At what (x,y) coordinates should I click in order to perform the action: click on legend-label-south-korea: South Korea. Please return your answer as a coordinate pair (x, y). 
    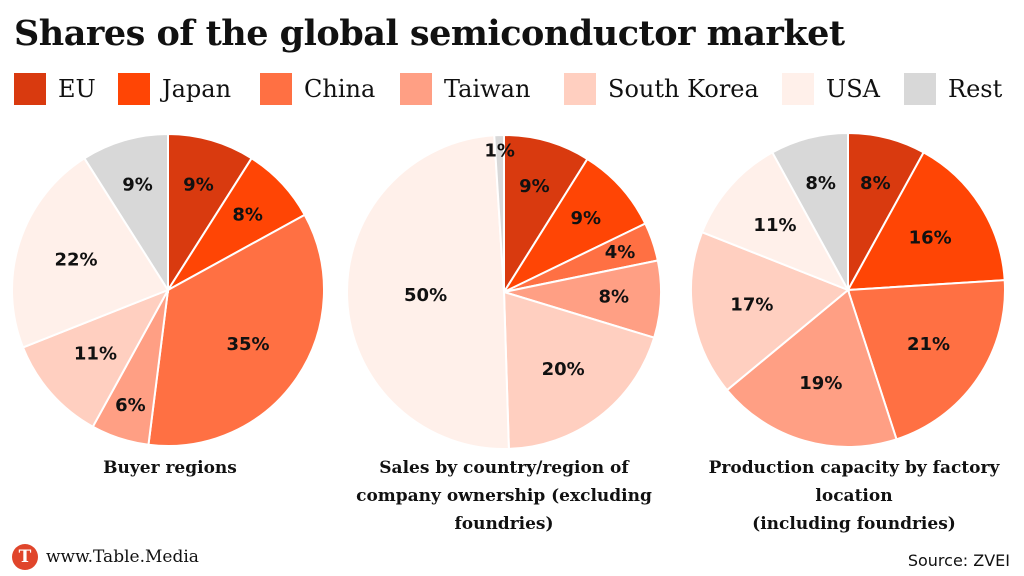
    Looking at the image, I should click on (683, 89).